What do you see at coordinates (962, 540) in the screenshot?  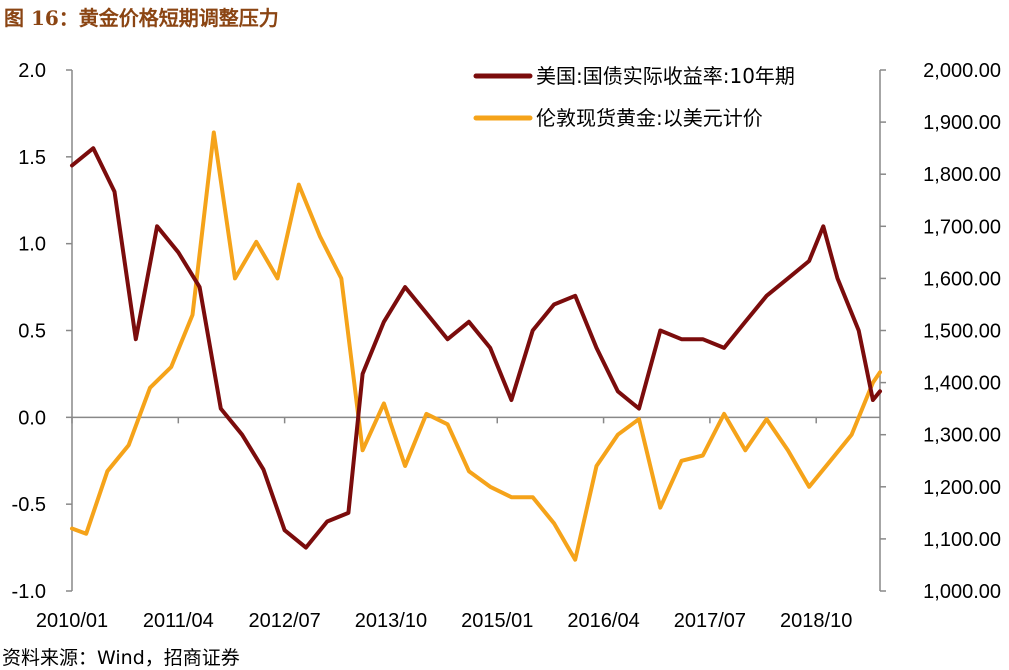 I see `right-tick-label: 1,100.00` at bounding box center [962, 540].